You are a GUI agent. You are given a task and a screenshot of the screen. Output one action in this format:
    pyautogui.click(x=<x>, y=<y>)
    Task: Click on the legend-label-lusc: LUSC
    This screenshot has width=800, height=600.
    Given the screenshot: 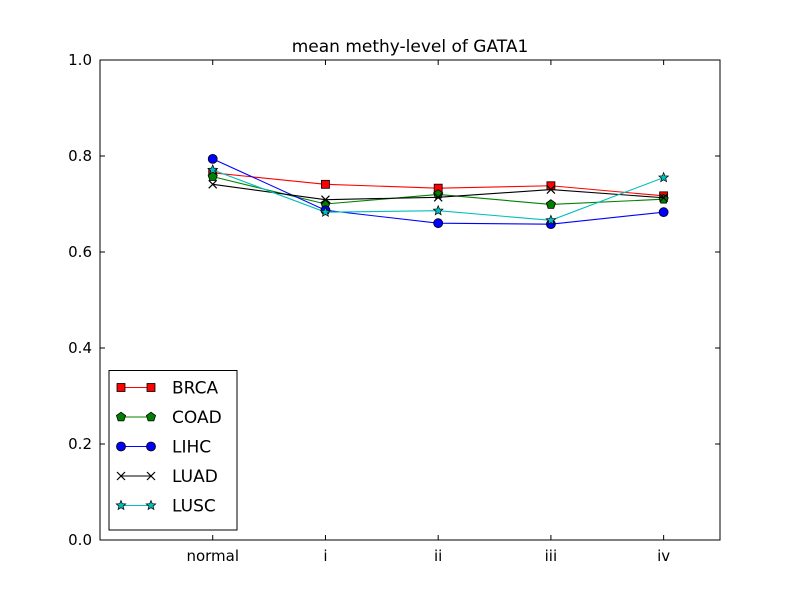 What is the action you would take?
    pyautogui.click(x=194, y=507)
    